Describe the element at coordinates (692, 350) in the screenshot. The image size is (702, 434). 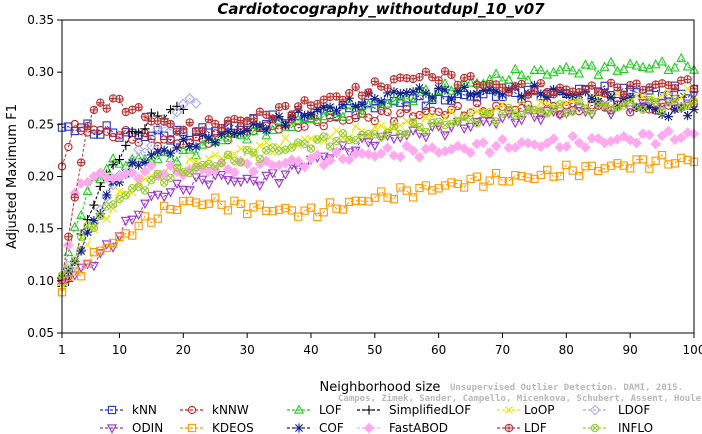
I see `x-tick-label: 100` at that location.